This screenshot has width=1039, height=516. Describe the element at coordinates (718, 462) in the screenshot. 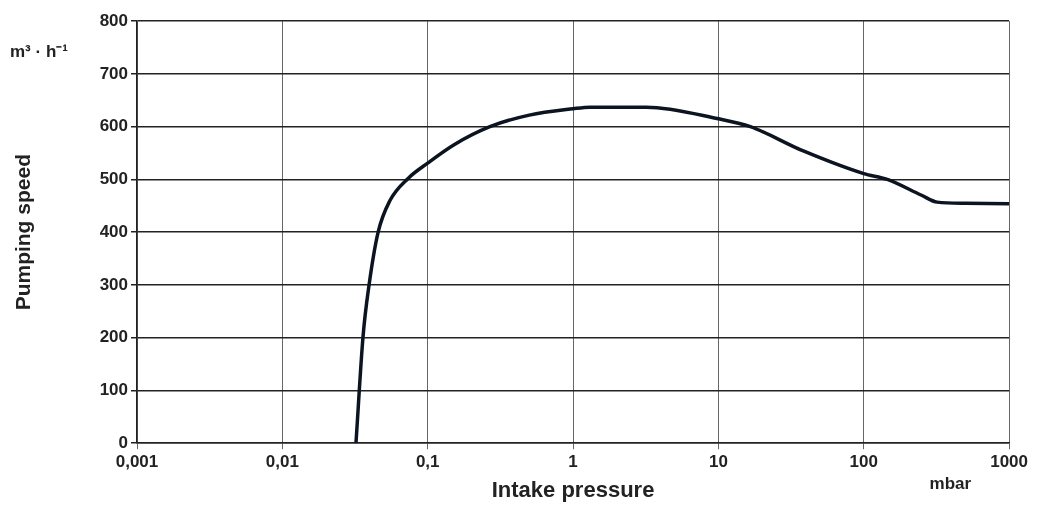

I see `x-tick-label: 10` at that location.